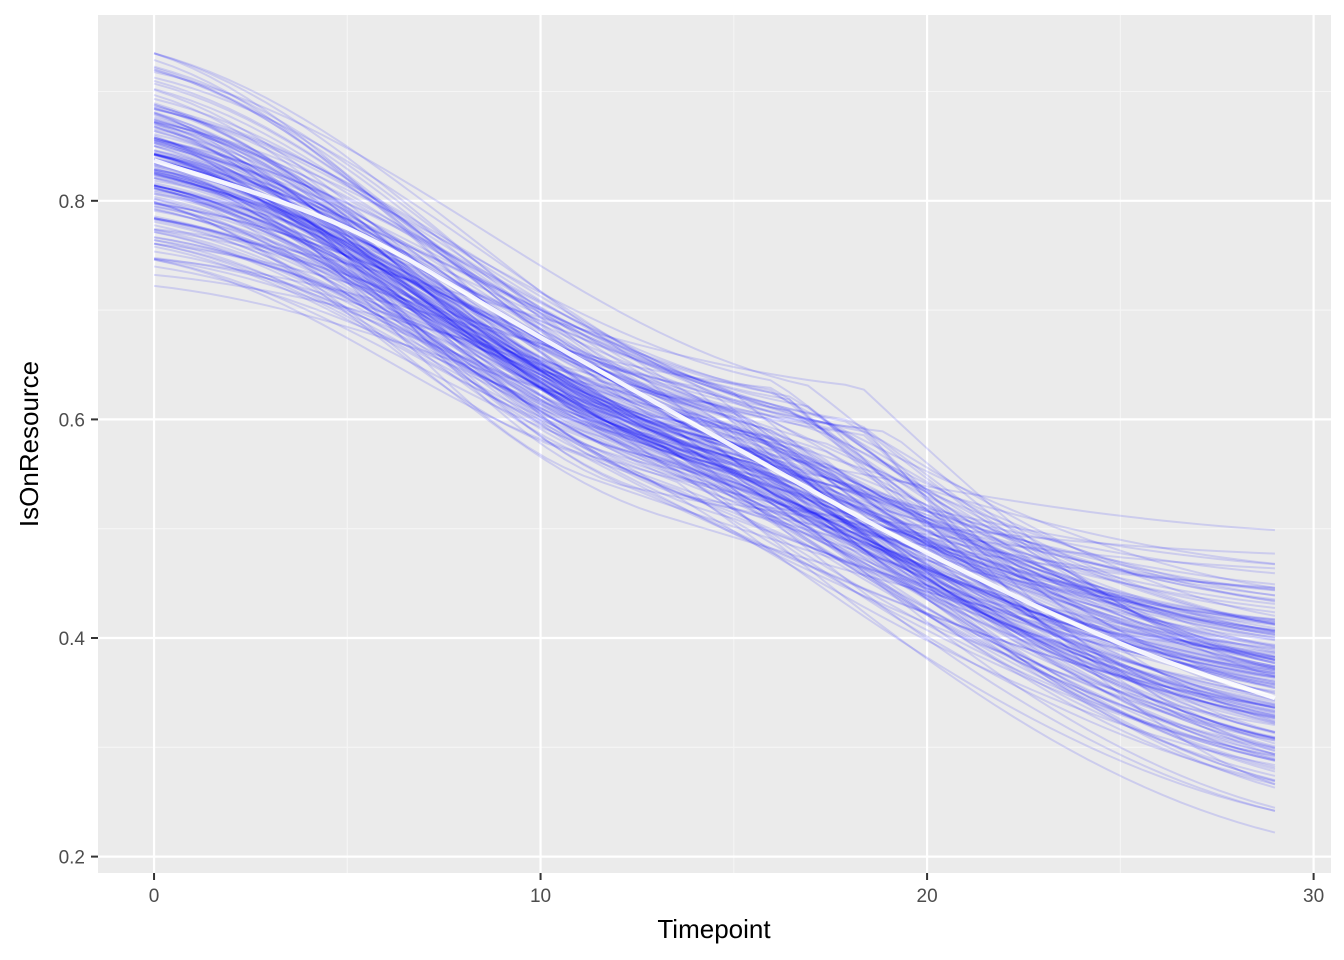  I want to click on y-tick-label: 0.8, so click(72, 202).